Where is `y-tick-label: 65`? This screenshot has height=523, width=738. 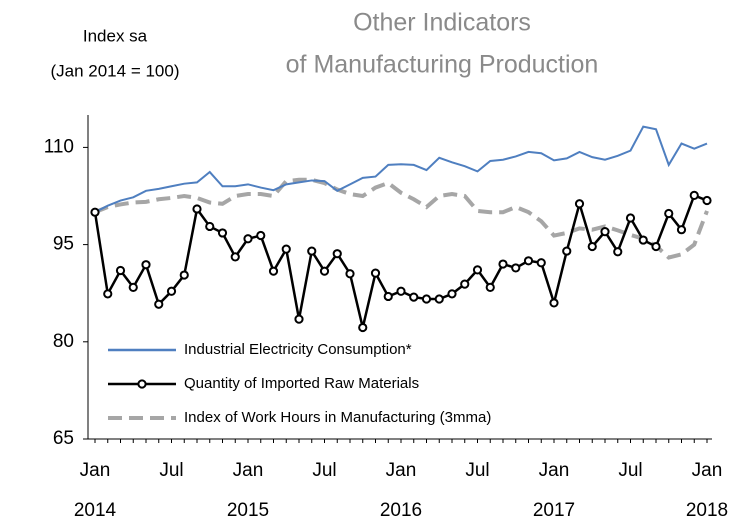
y-tick-label: 65 is located at coordinates (63, 438).